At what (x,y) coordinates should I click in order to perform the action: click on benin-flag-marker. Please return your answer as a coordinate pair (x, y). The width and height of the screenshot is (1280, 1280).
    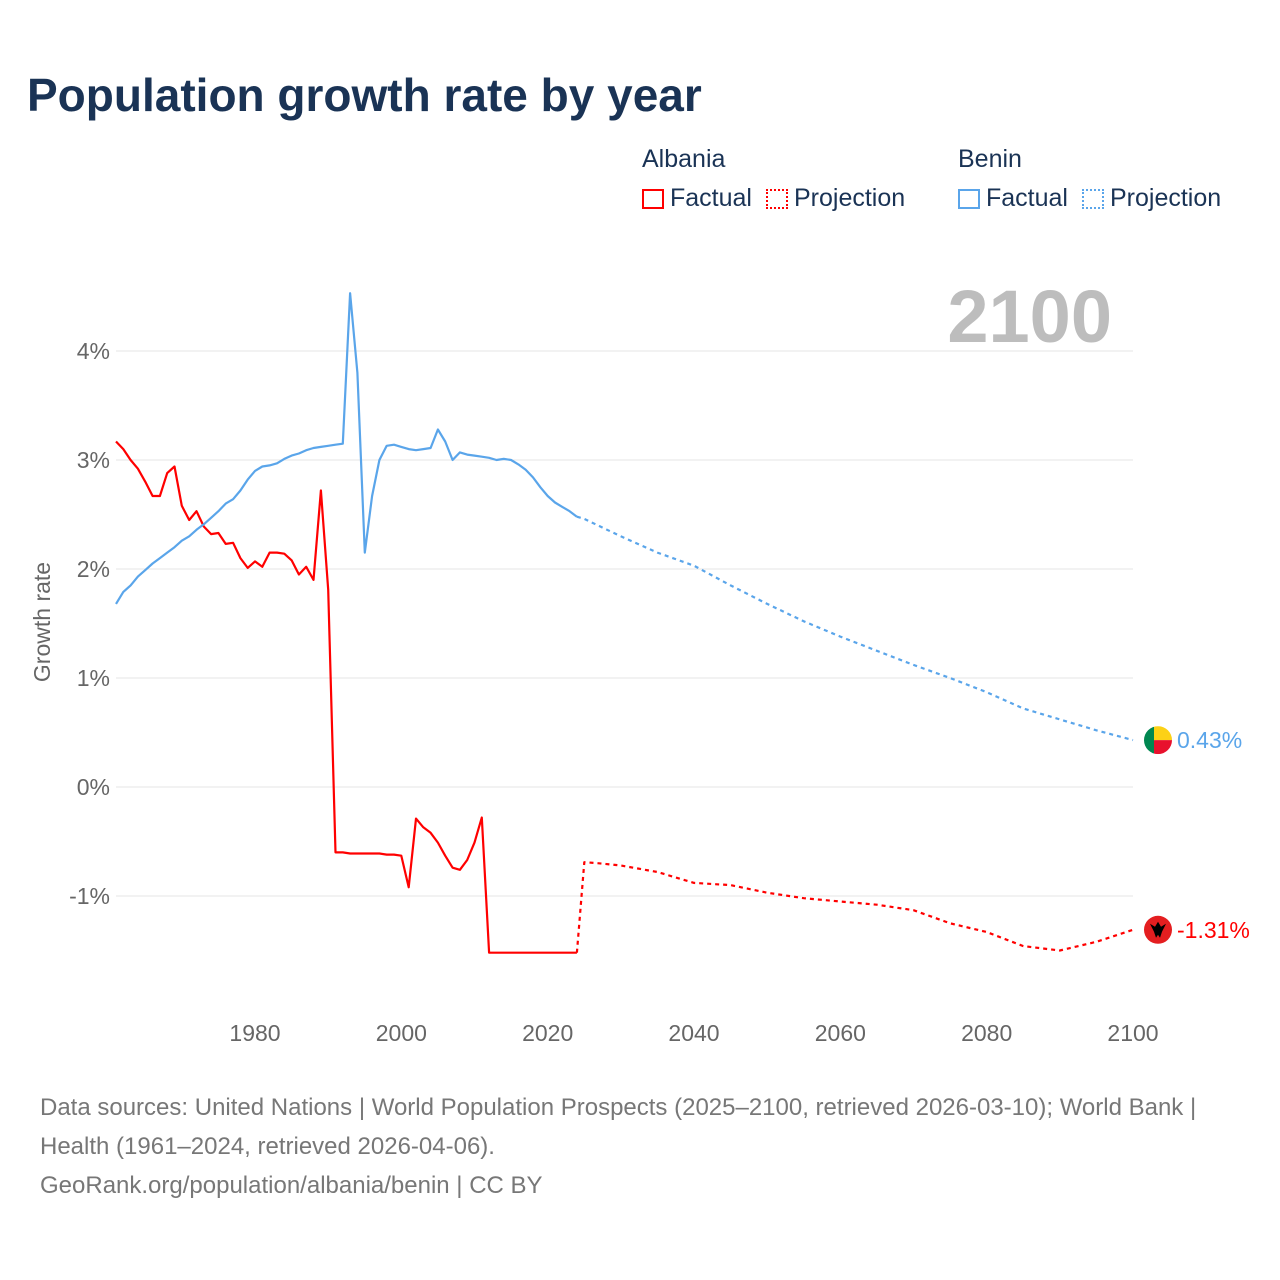
    Looking at the image, I should click on (1158, 740).